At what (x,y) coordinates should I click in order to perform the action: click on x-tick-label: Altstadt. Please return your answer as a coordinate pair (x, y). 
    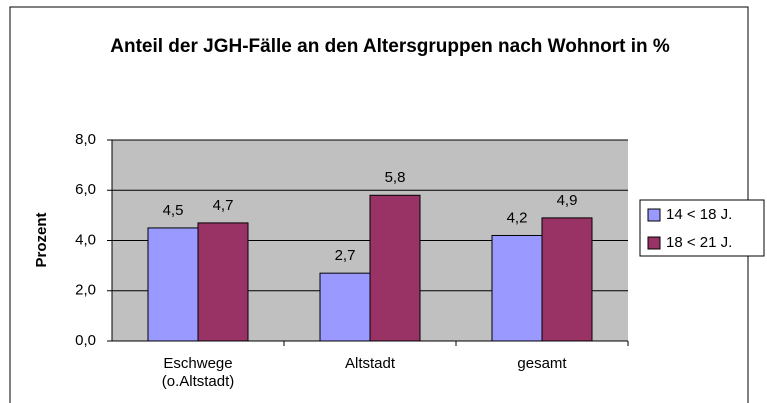
    Looking at the image, I should click on (370, 363).